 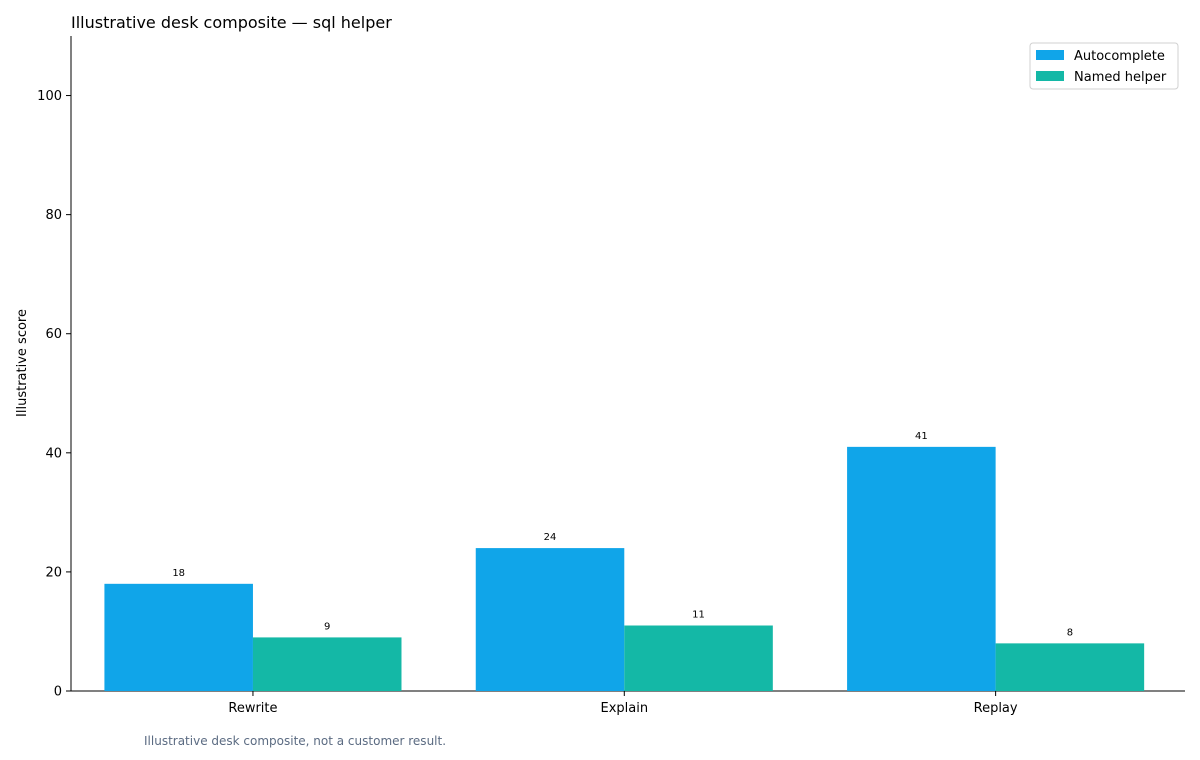 What do you see at coordinates (996, 708) in the screenshot?
I see `x-tick-label-replay: Replay` at bounding box center [996, 708].